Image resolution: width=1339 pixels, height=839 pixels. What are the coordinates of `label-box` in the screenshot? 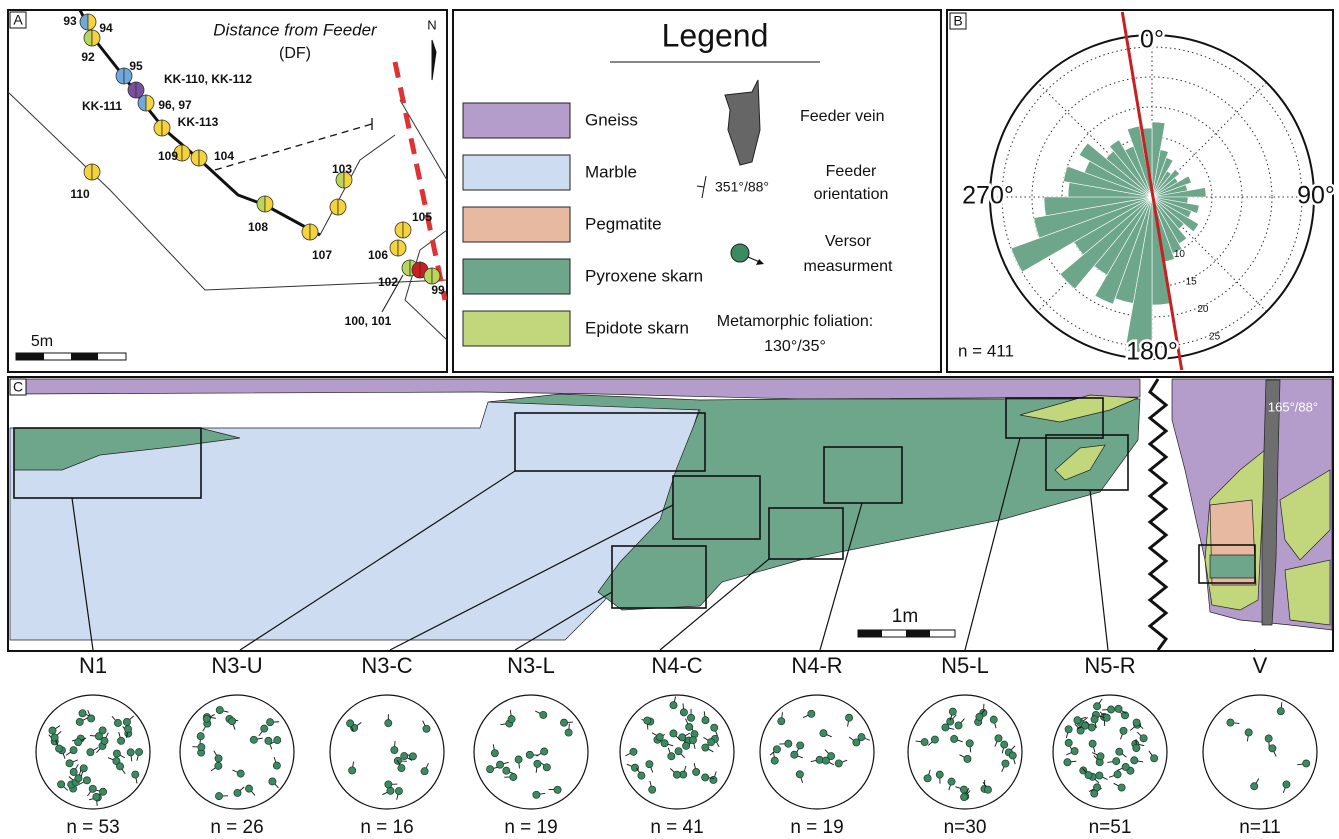 It's located at (958, 21).